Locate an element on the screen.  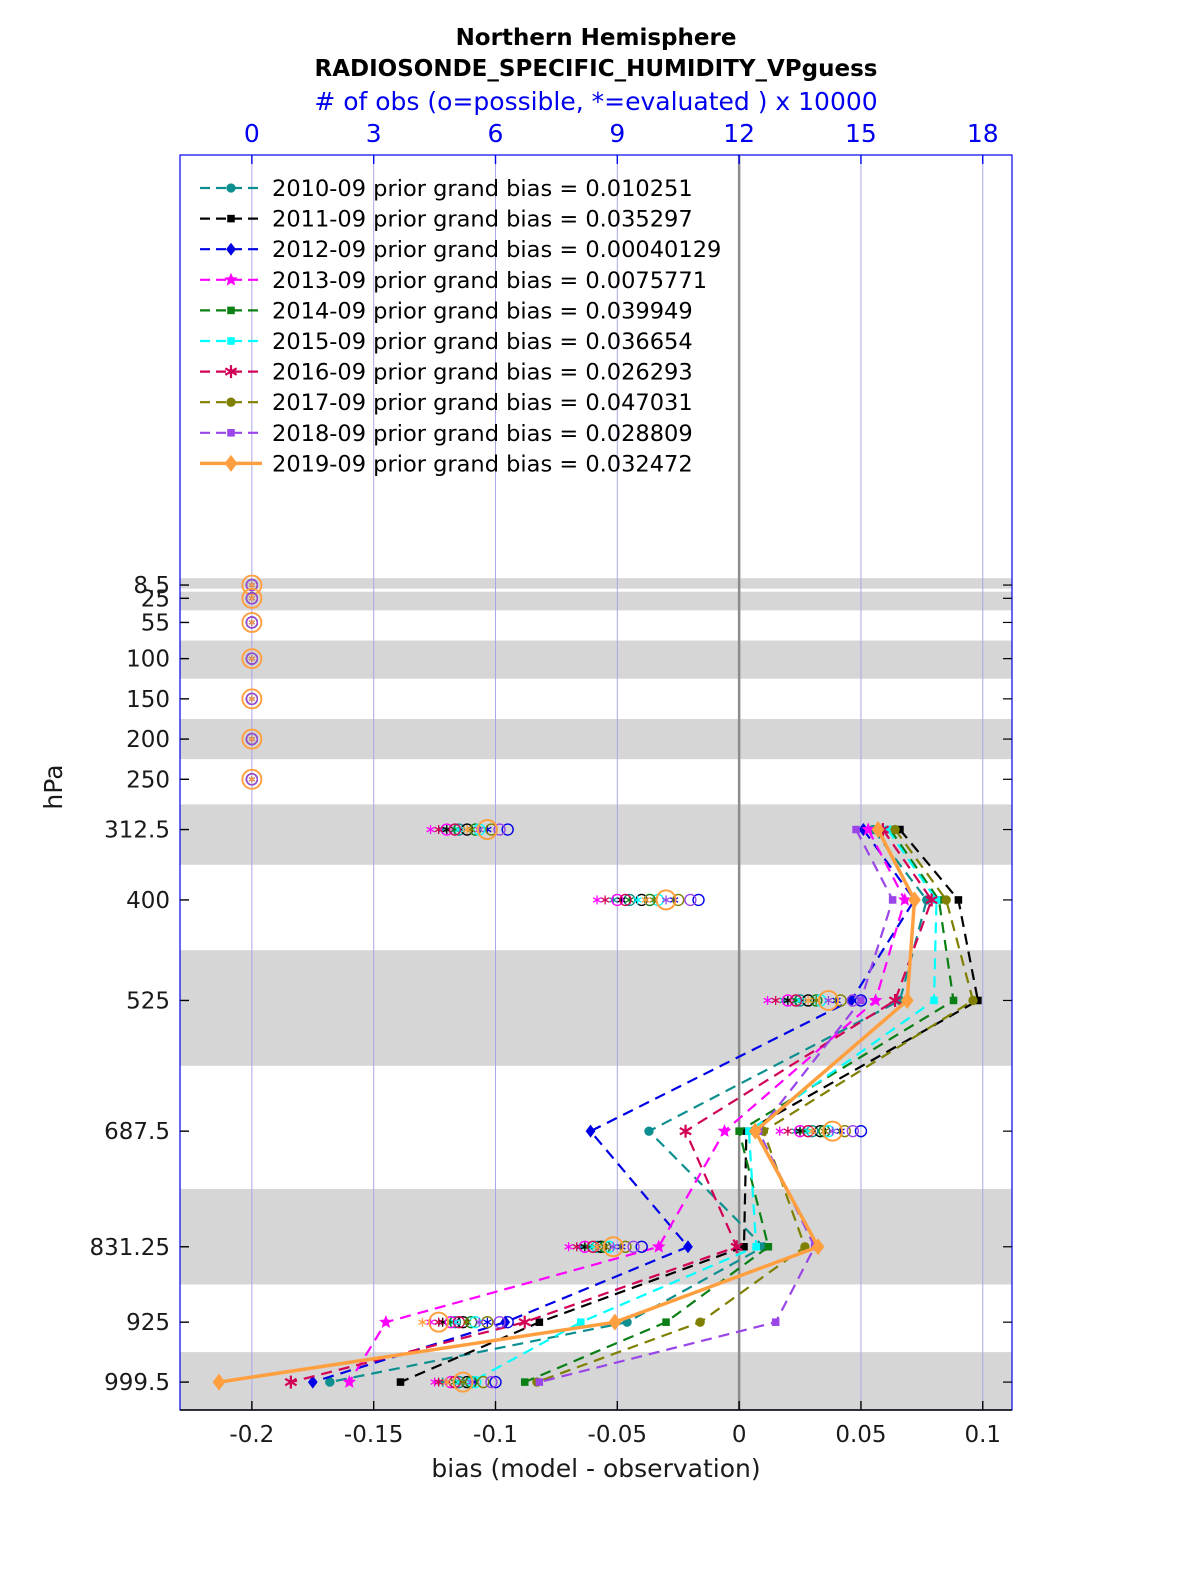
y-tick-label: 525 is located at coordinates (148, 1001).